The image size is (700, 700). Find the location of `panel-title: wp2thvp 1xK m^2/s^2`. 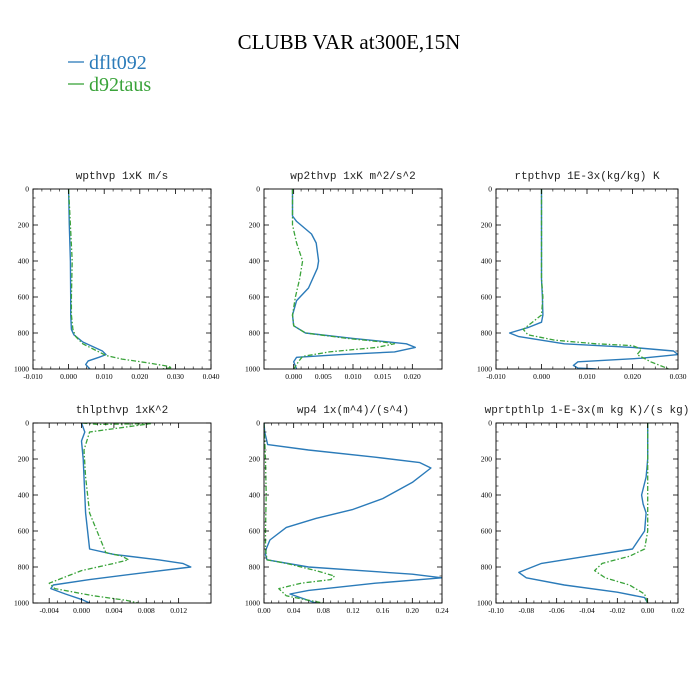

panel-title: wp2thvp 1xK m^2/s^2 is located at coordinates (352, 177).